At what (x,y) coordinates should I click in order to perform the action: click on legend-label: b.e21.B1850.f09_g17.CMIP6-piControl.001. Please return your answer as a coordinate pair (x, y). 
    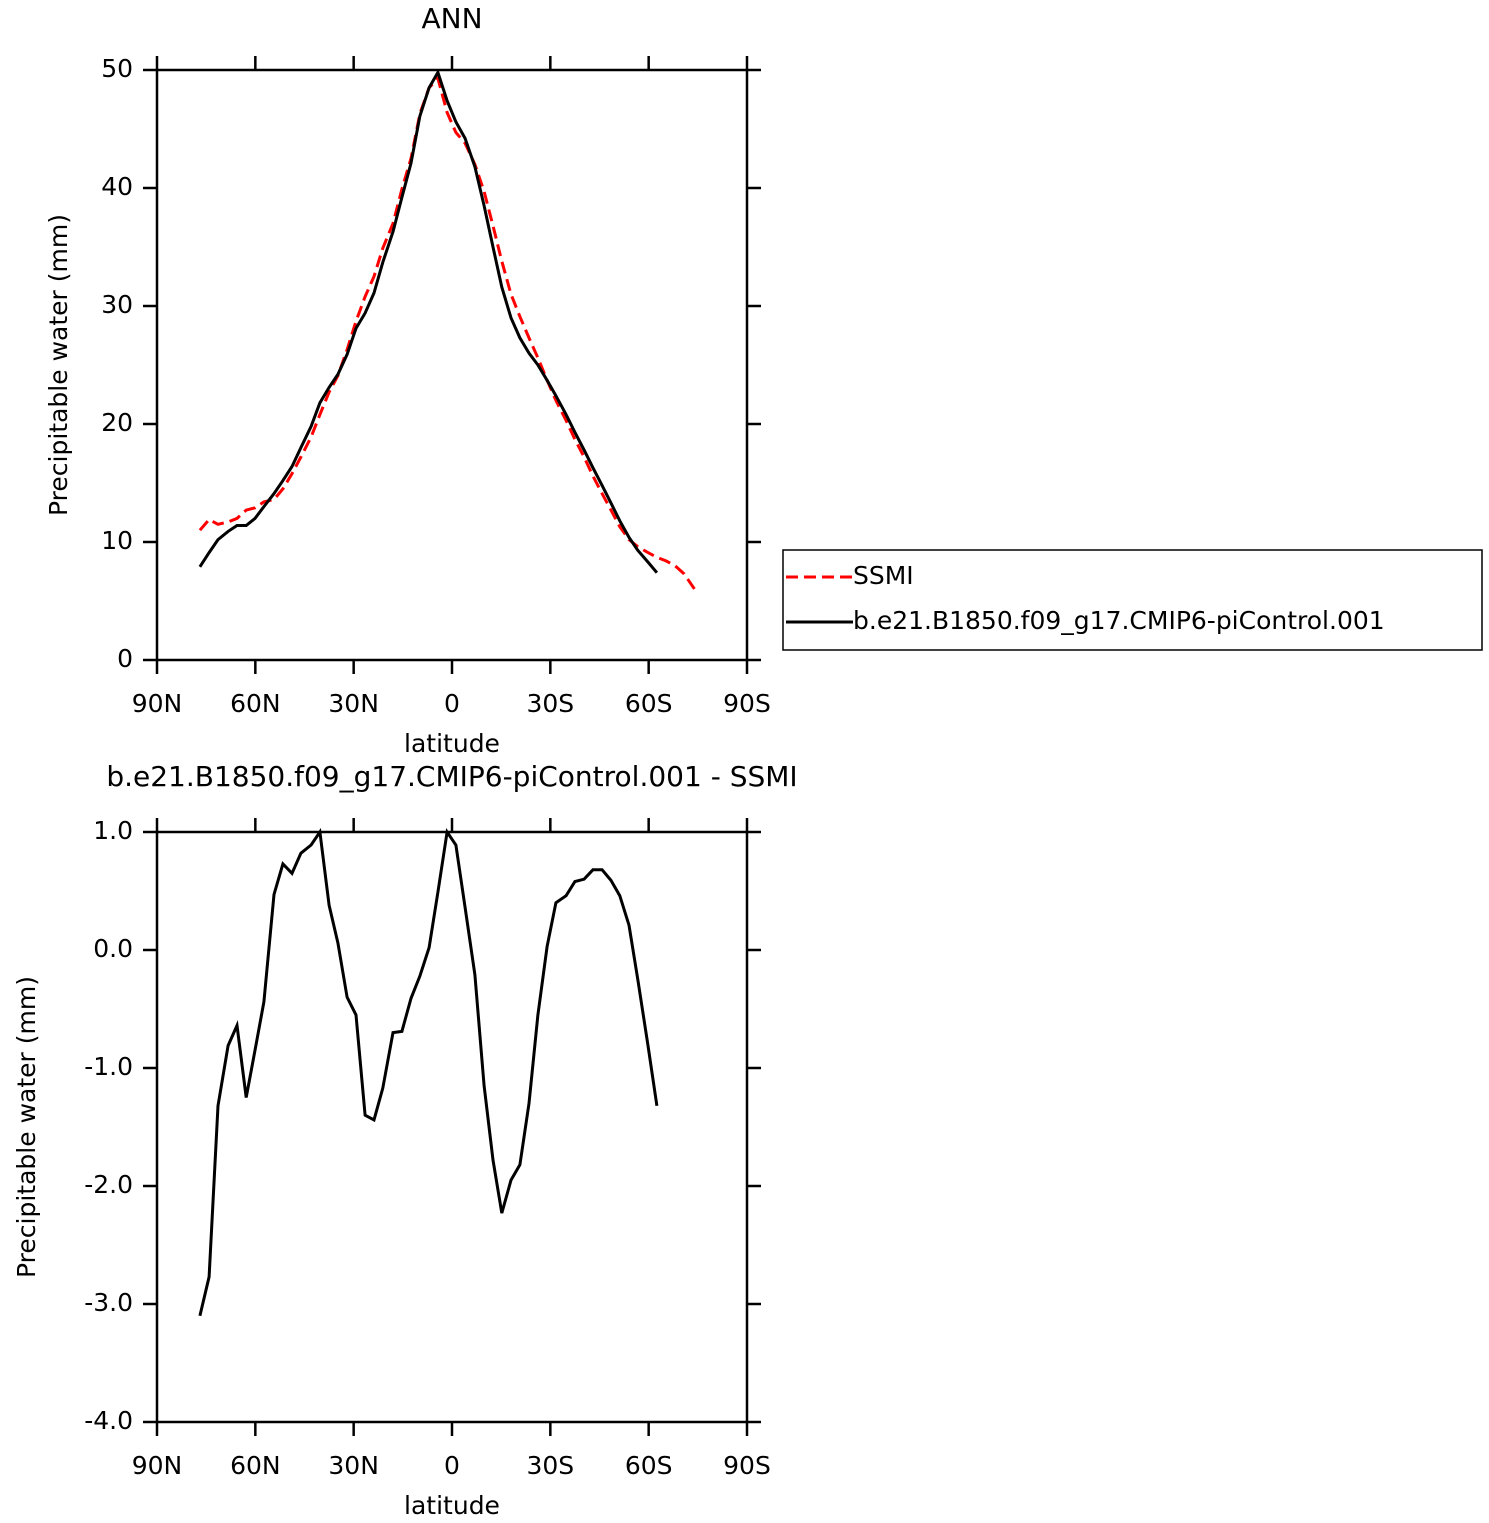
    Looking at the image, I should click on (1119, 620).